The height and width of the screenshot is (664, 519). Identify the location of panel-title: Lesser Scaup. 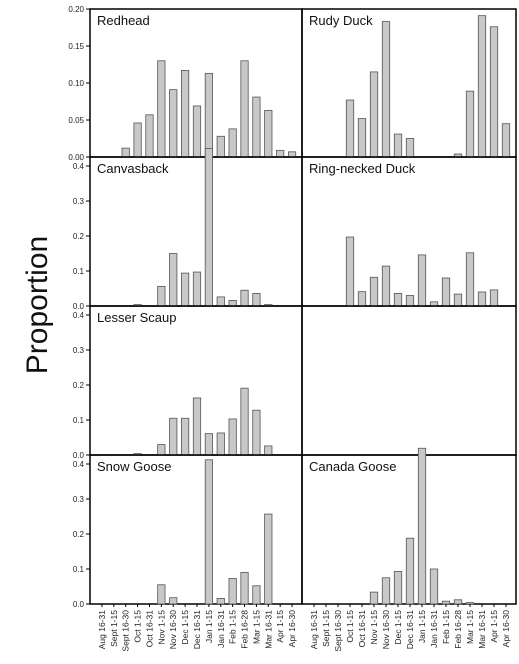
(137, 317).